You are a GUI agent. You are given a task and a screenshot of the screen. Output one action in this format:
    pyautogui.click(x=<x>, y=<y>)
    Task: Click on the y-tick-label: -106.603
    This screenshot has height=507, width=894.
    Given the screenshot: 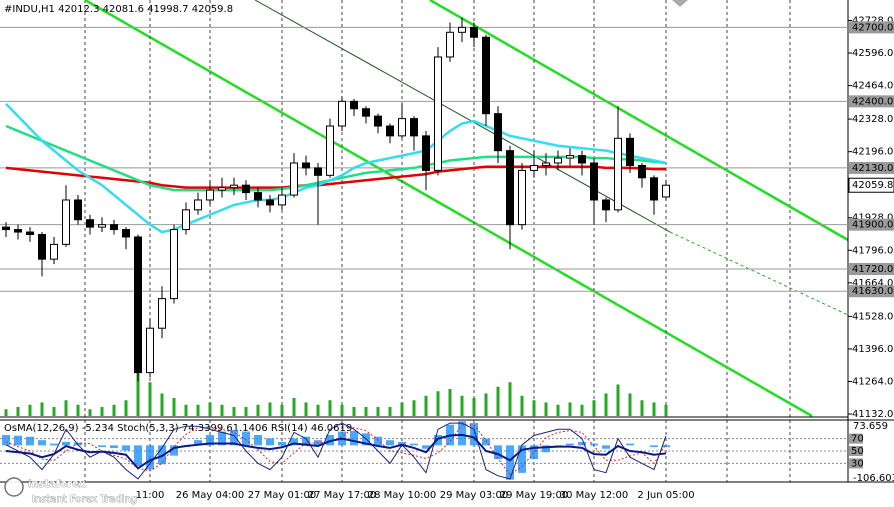 What is the action you would take?
    pyautogui.click(x=873, y=478)
    